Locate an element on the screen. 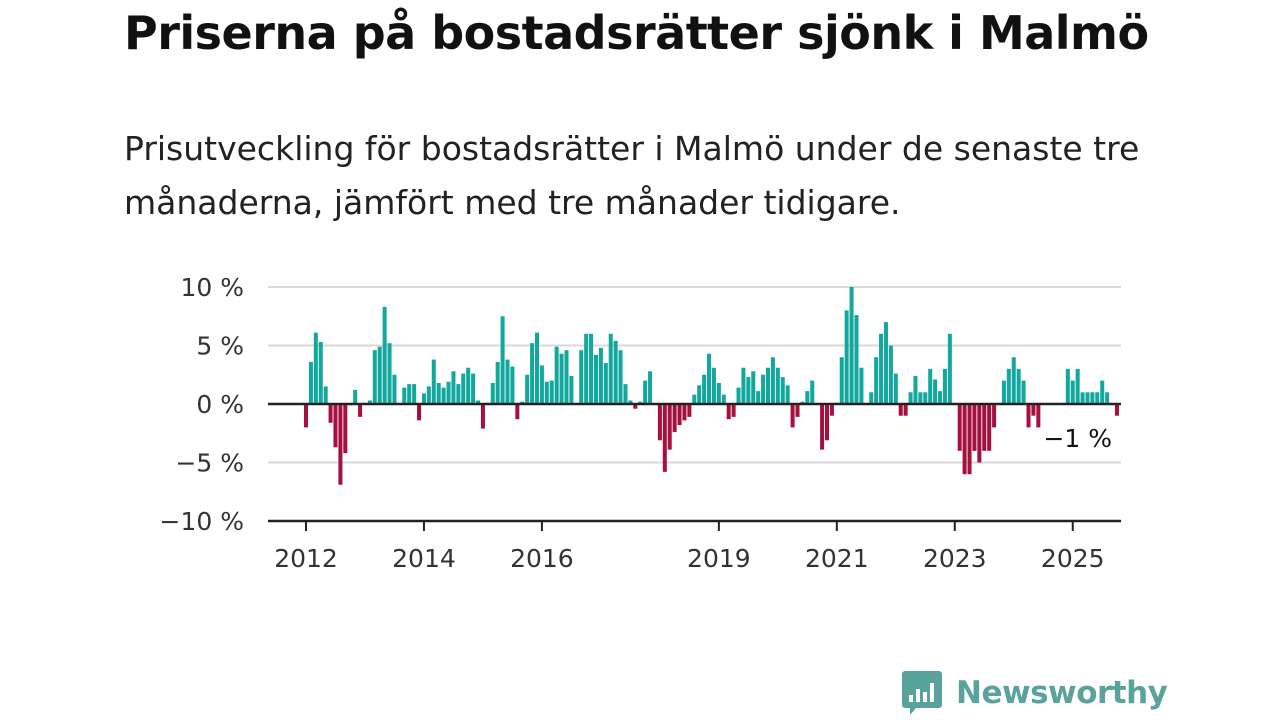 Image resolution: width=1280 pixels, height=720 pixels. y-tick-label: 0 % is located at coordinates (220, 404).